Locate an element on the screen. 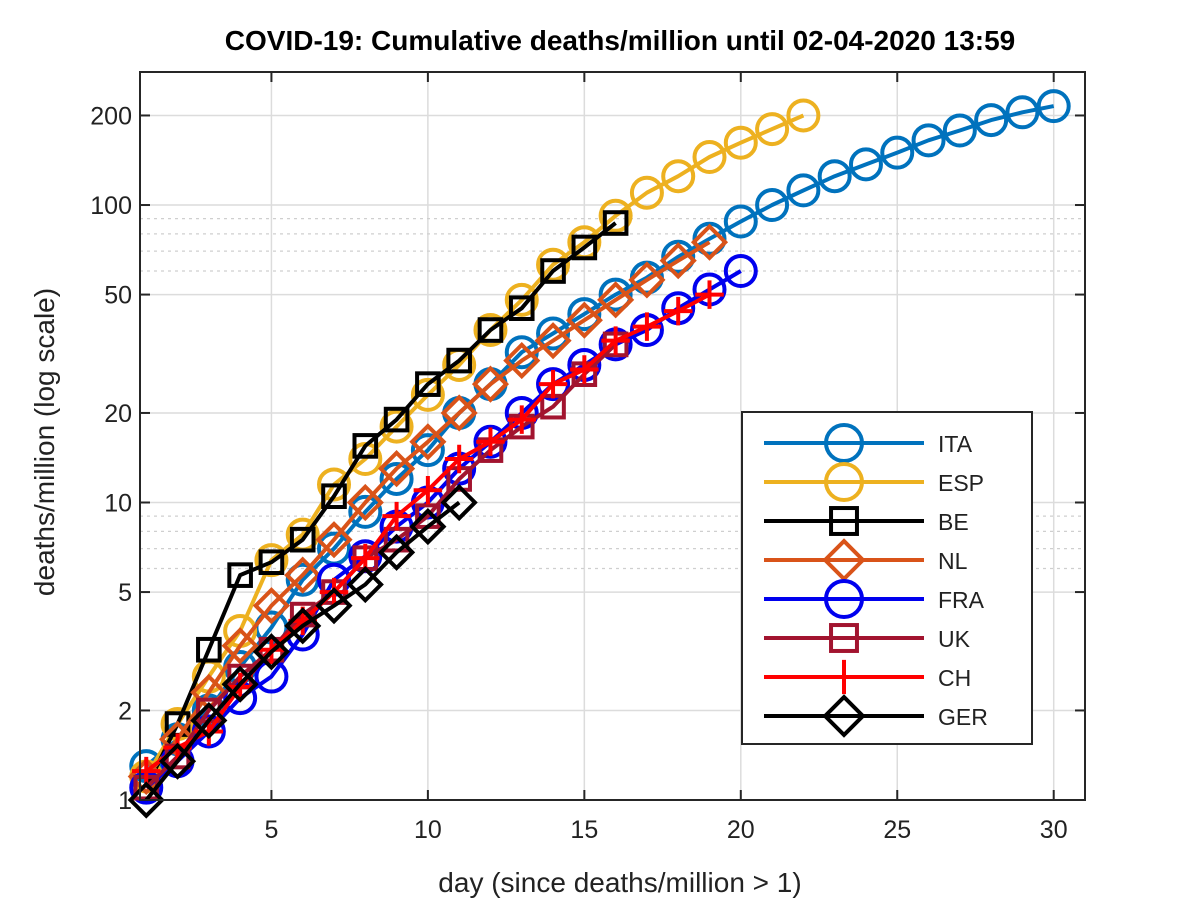 This screenshot has width=1200, height=900. x-tick-label: 10 is located at coordinates (428, 830).